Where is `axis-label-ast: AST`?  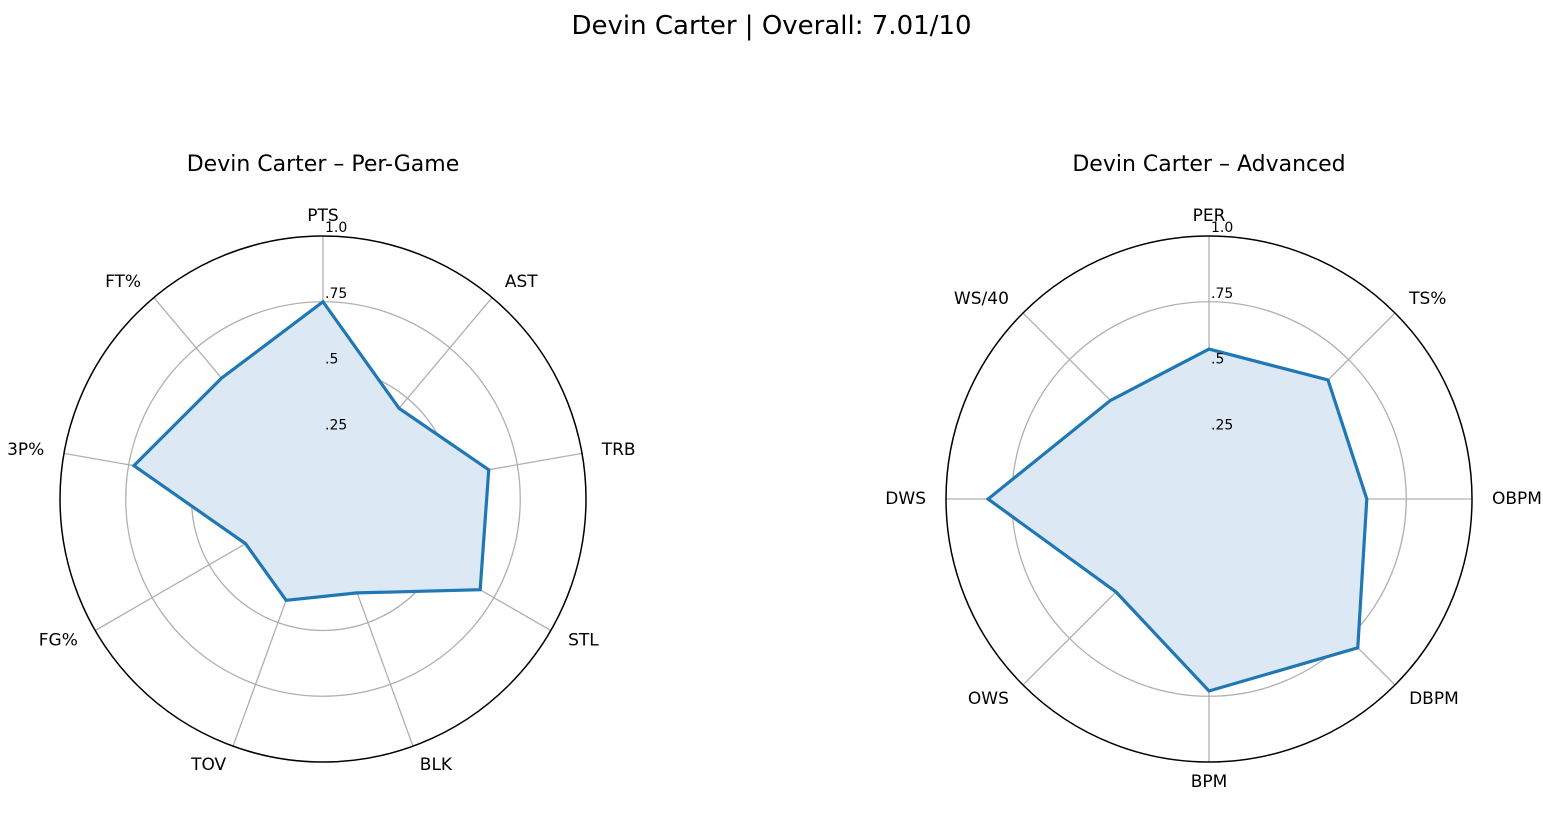 axis-label-ast: AST is located at coordinates (521, 282).